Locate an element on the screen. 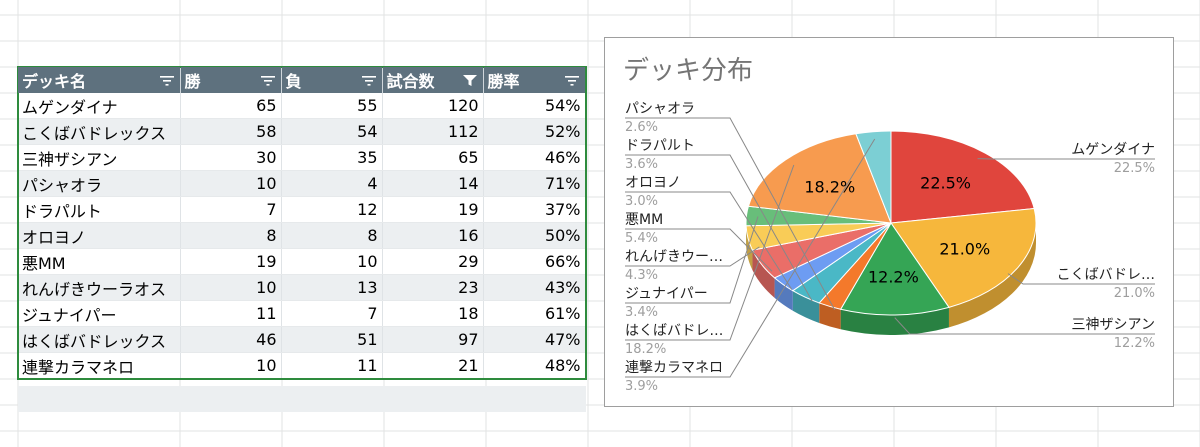  matches-cell: 65 is located at coordinates (433, 157).